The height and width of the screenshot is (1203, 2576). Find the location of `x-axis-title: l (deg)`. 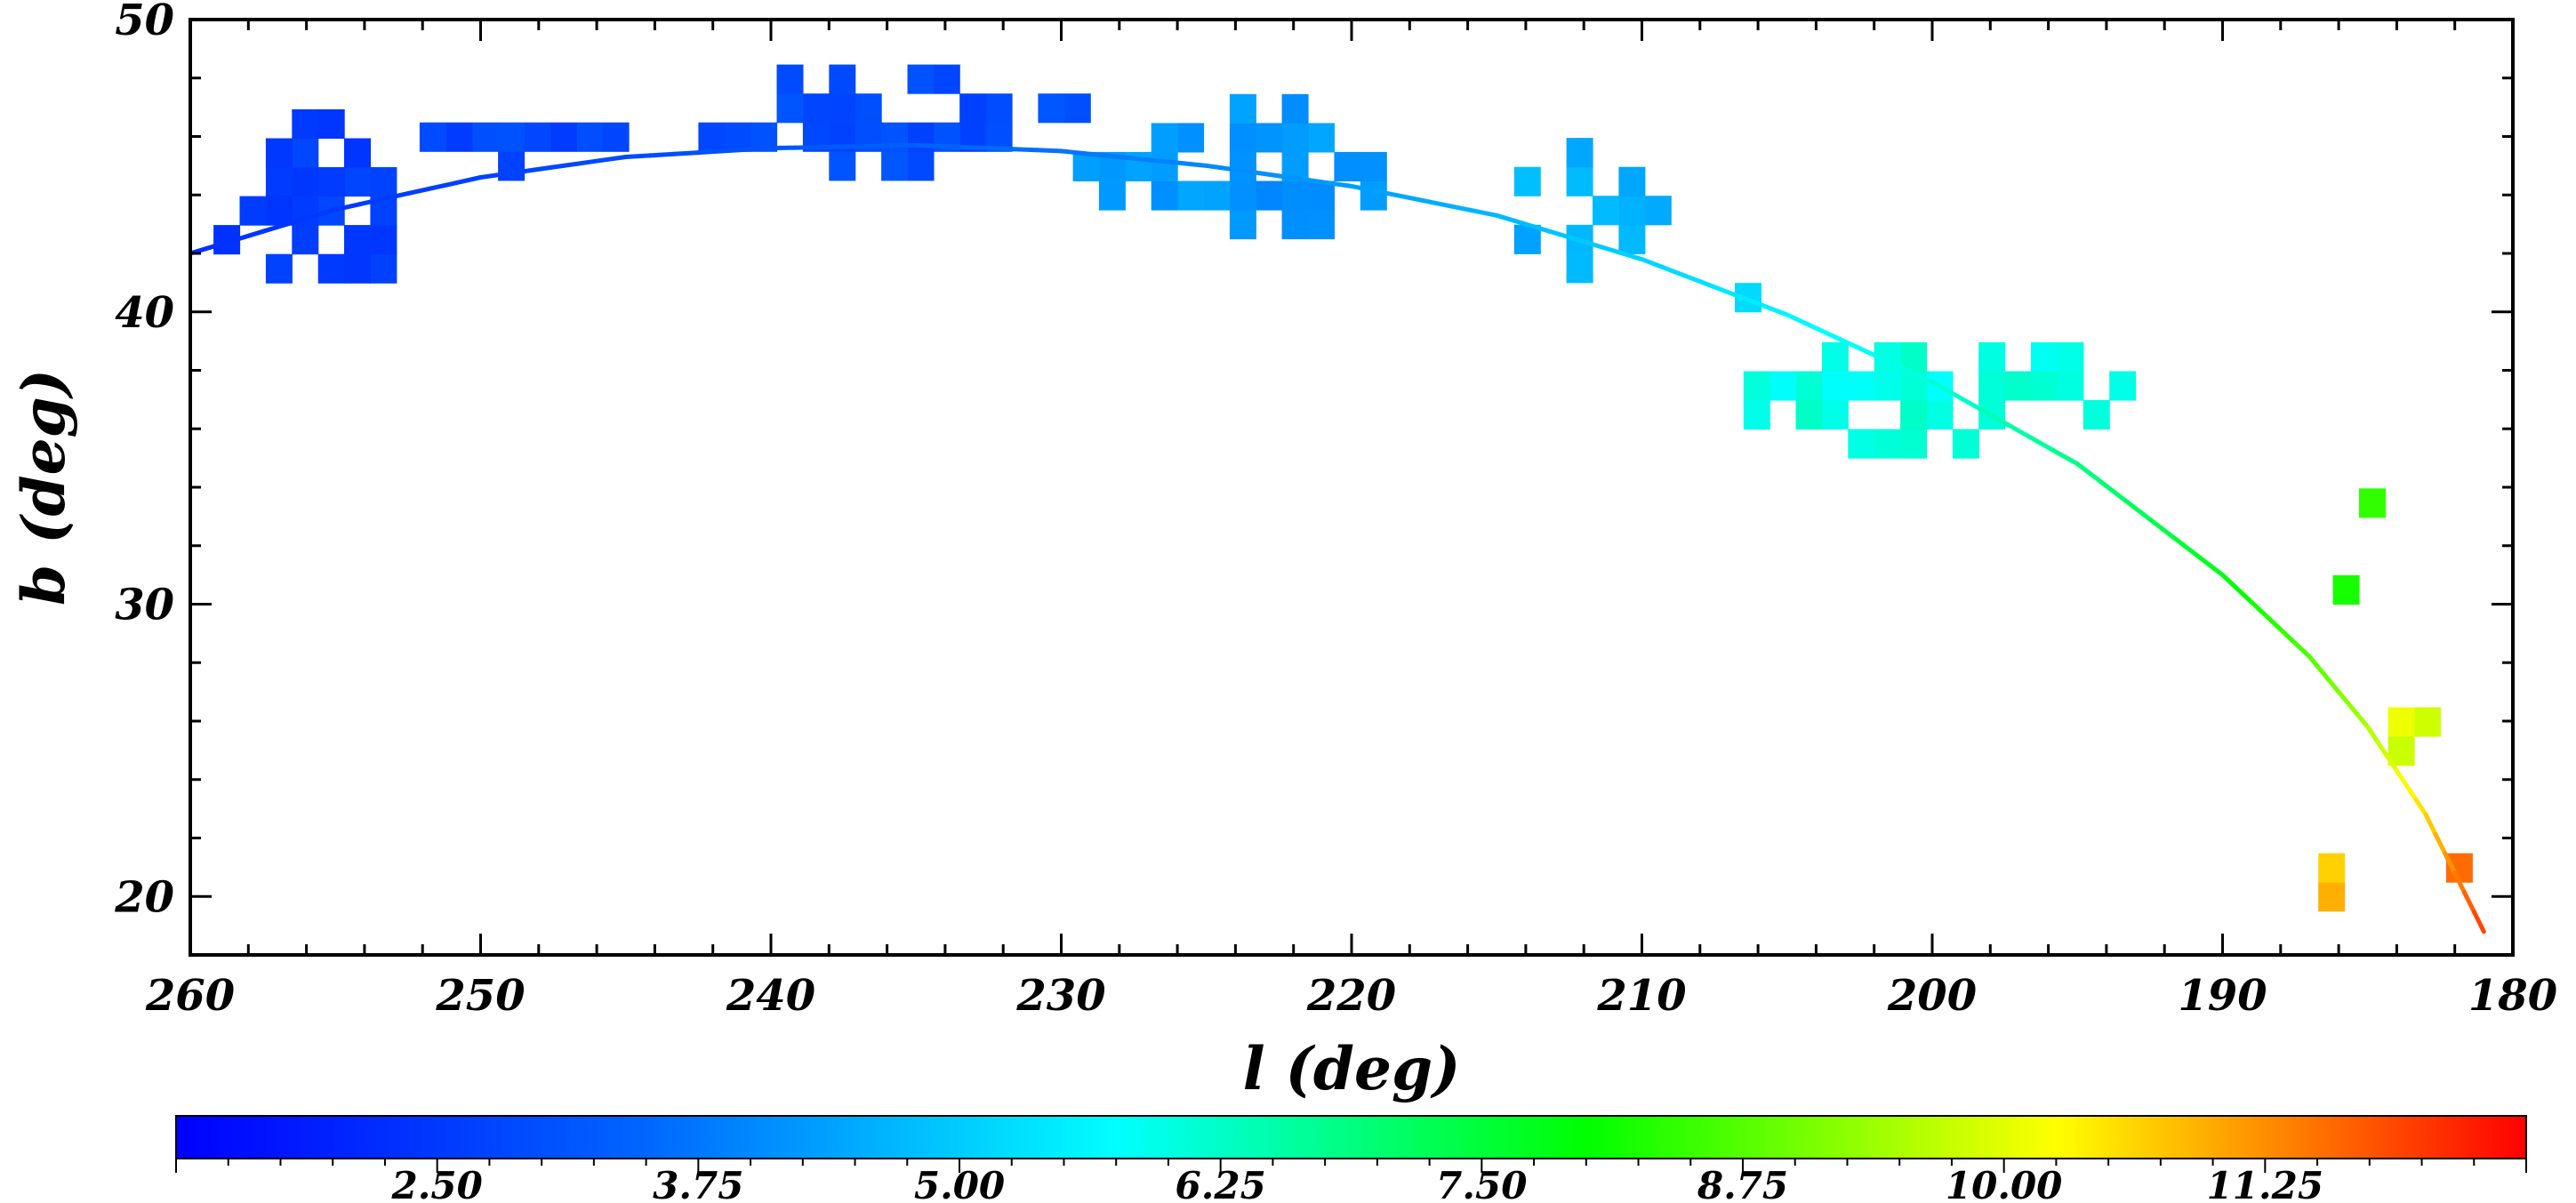

x-axis-title: l (deg) is located at coordinates (1352, 1068).